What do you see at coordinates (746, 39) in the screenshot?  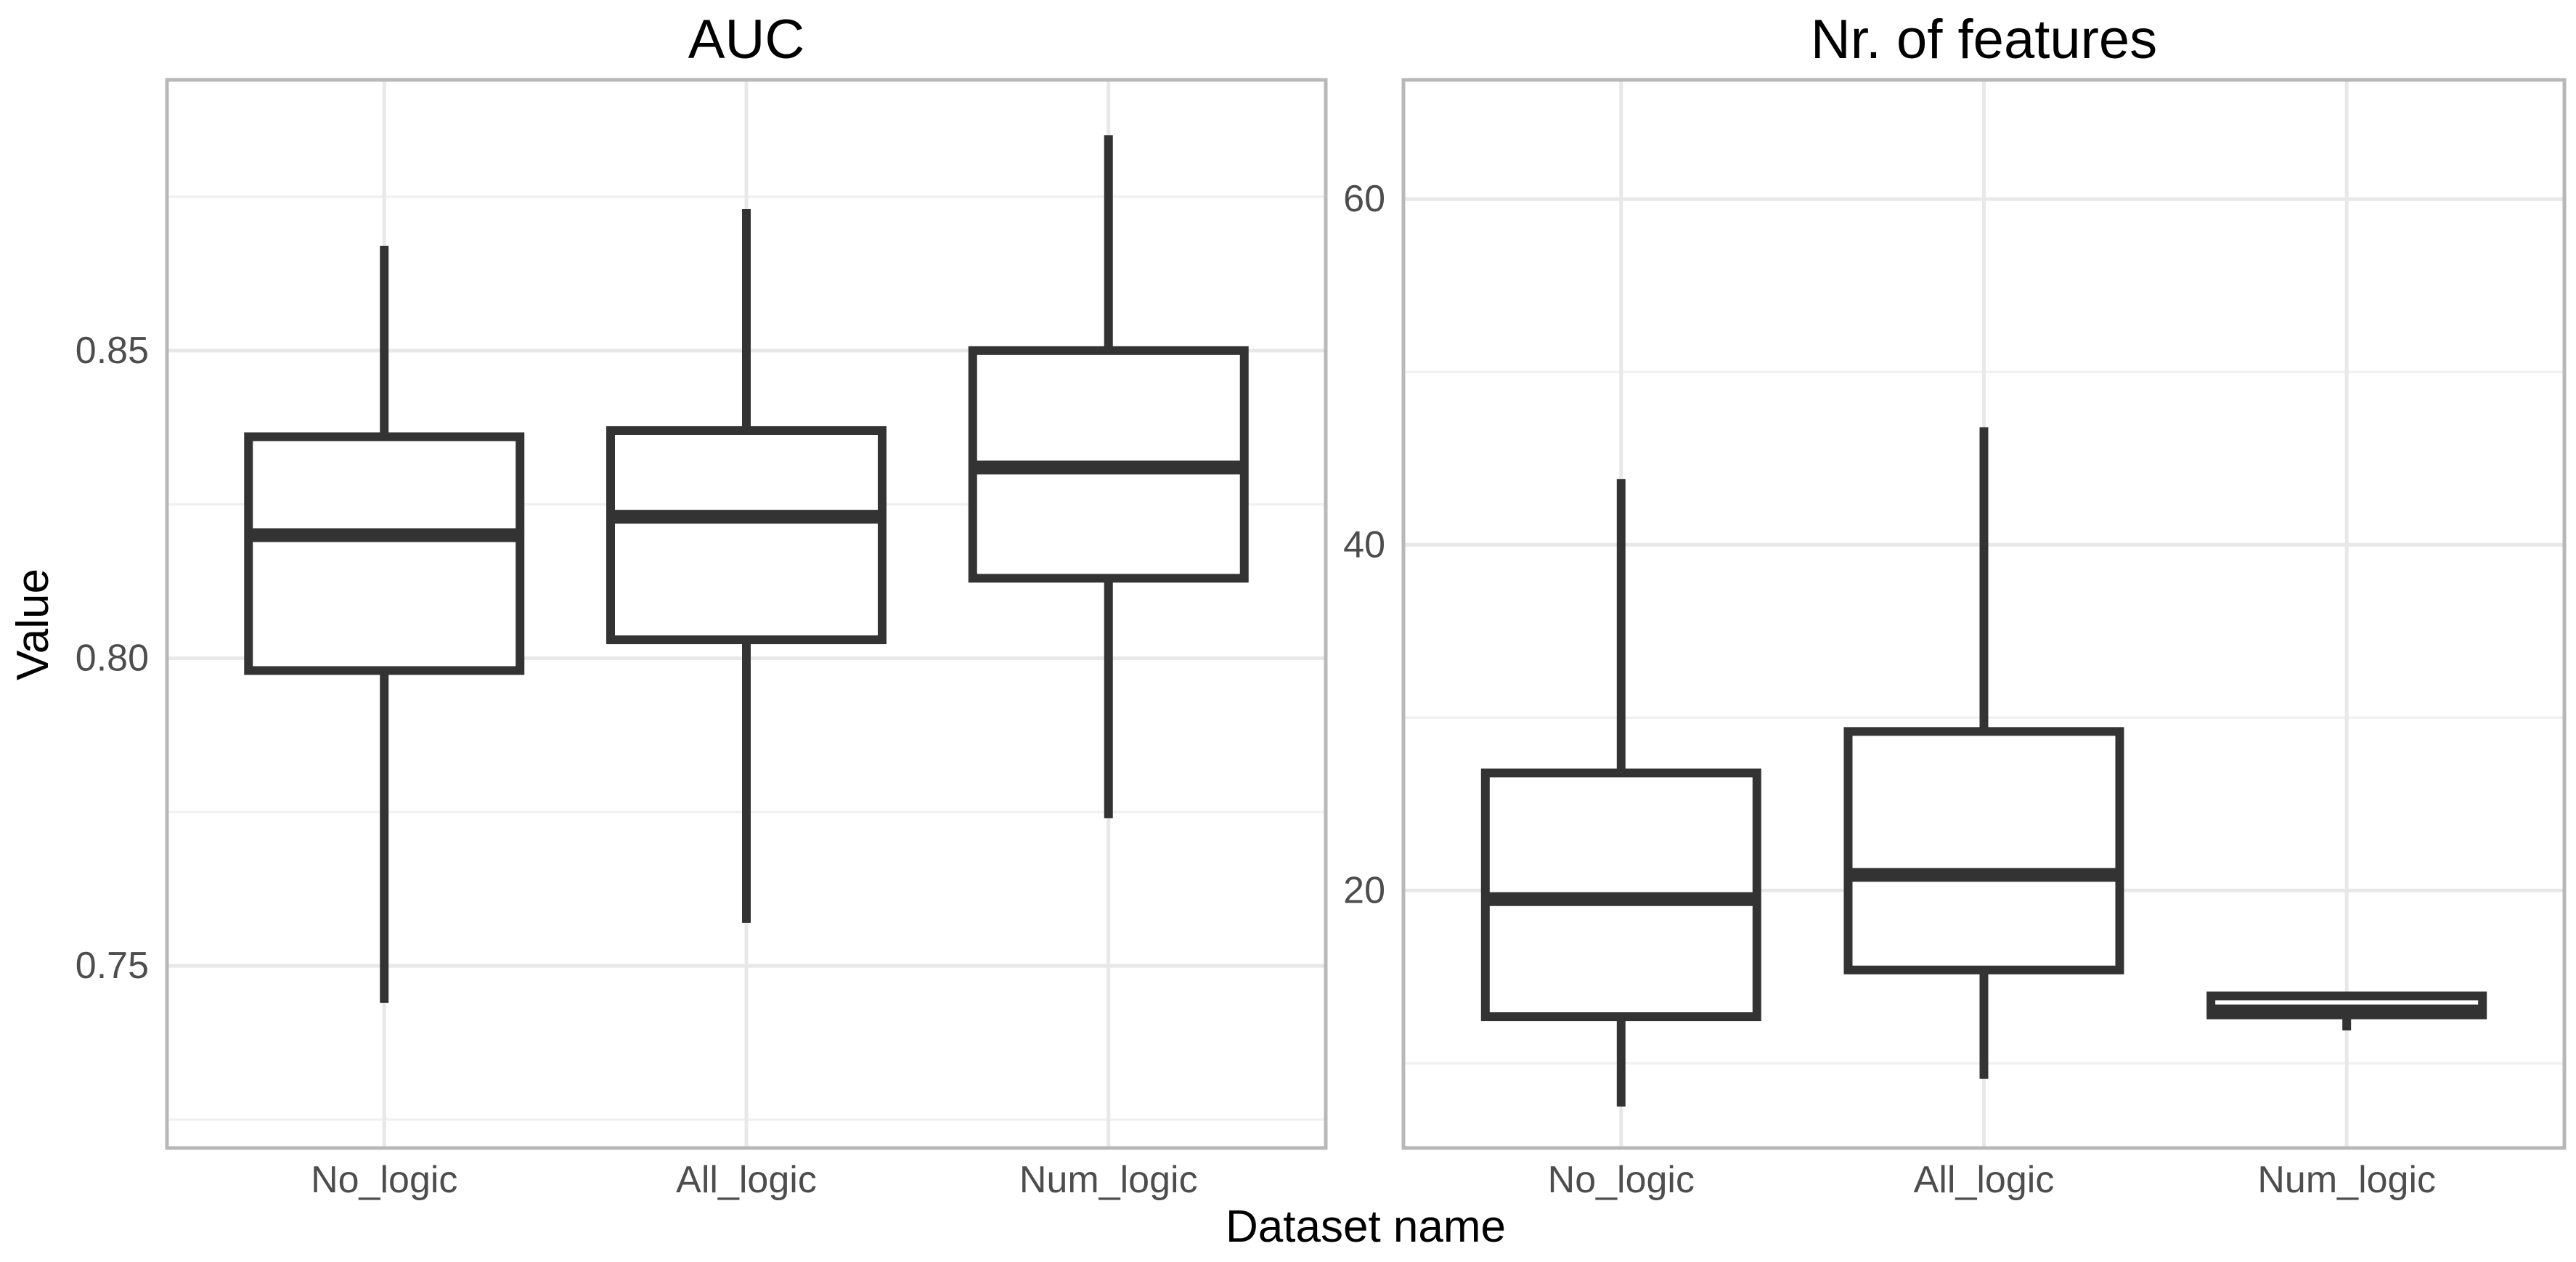 I see `panel-title-auc: AUC` at bounding box center [746, 39].